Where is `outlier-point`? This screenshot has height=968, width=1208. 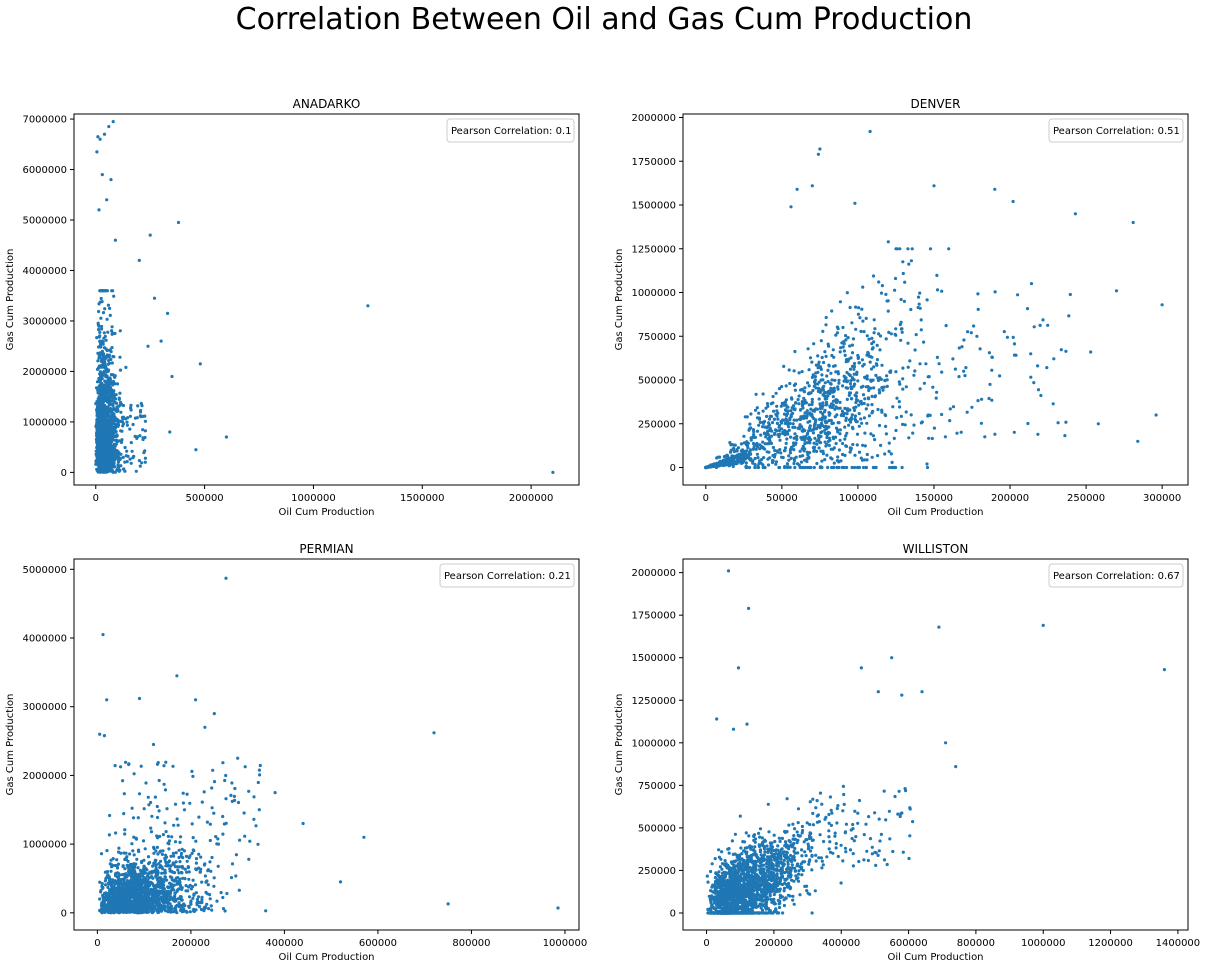
outlier-point is located at coordinates (104, 134).